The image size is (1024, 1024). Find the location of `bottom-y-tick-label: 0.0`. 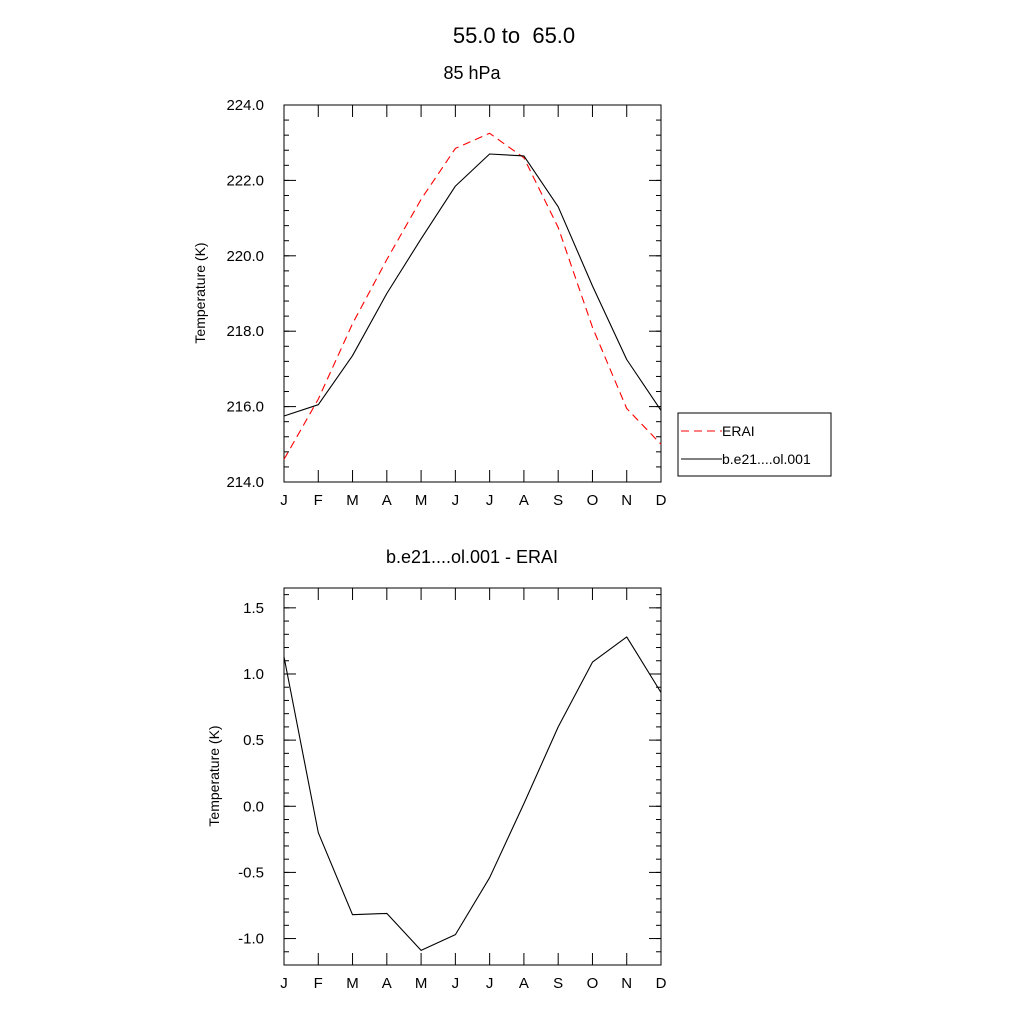

bottom-y-tick-label: 0.0 is located at coordinates (253, 806).